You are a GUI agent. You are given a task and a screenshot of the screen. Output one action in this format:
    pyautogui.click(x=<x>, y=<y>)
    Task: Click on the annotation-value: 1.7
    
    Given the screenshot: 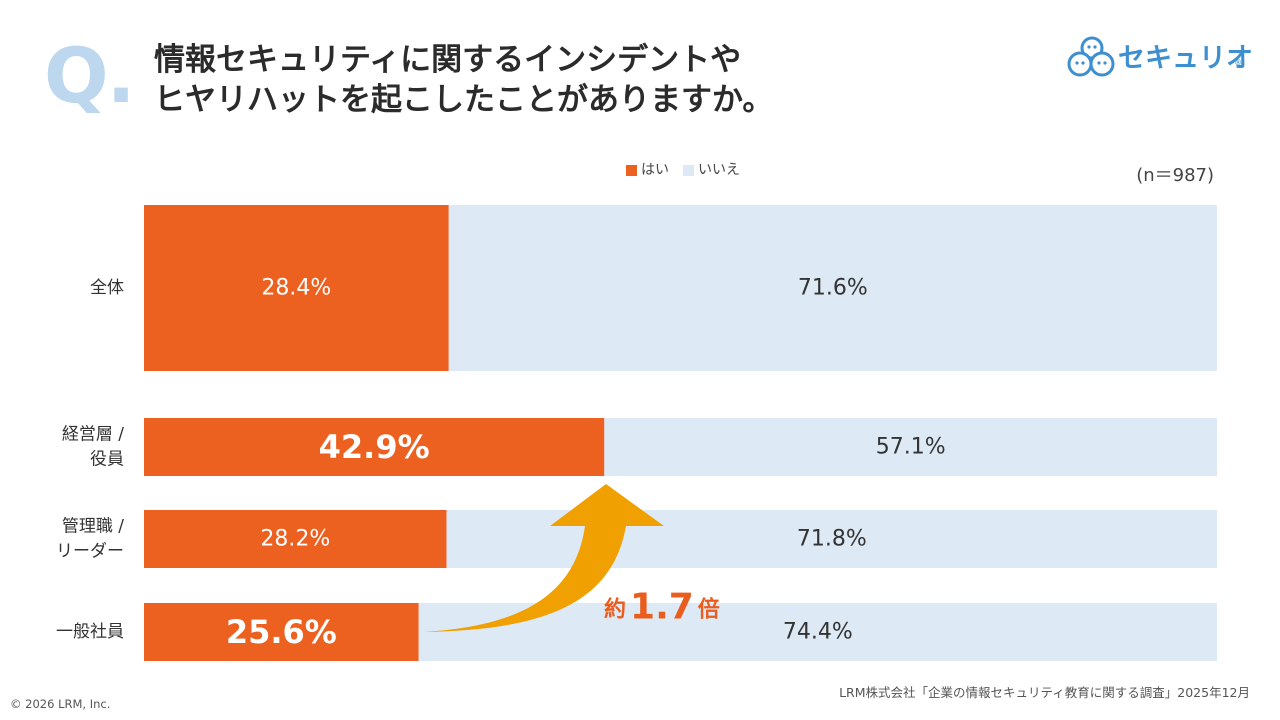 What is the action you would take?
    pyautogui.click(x=662, y=607)
    